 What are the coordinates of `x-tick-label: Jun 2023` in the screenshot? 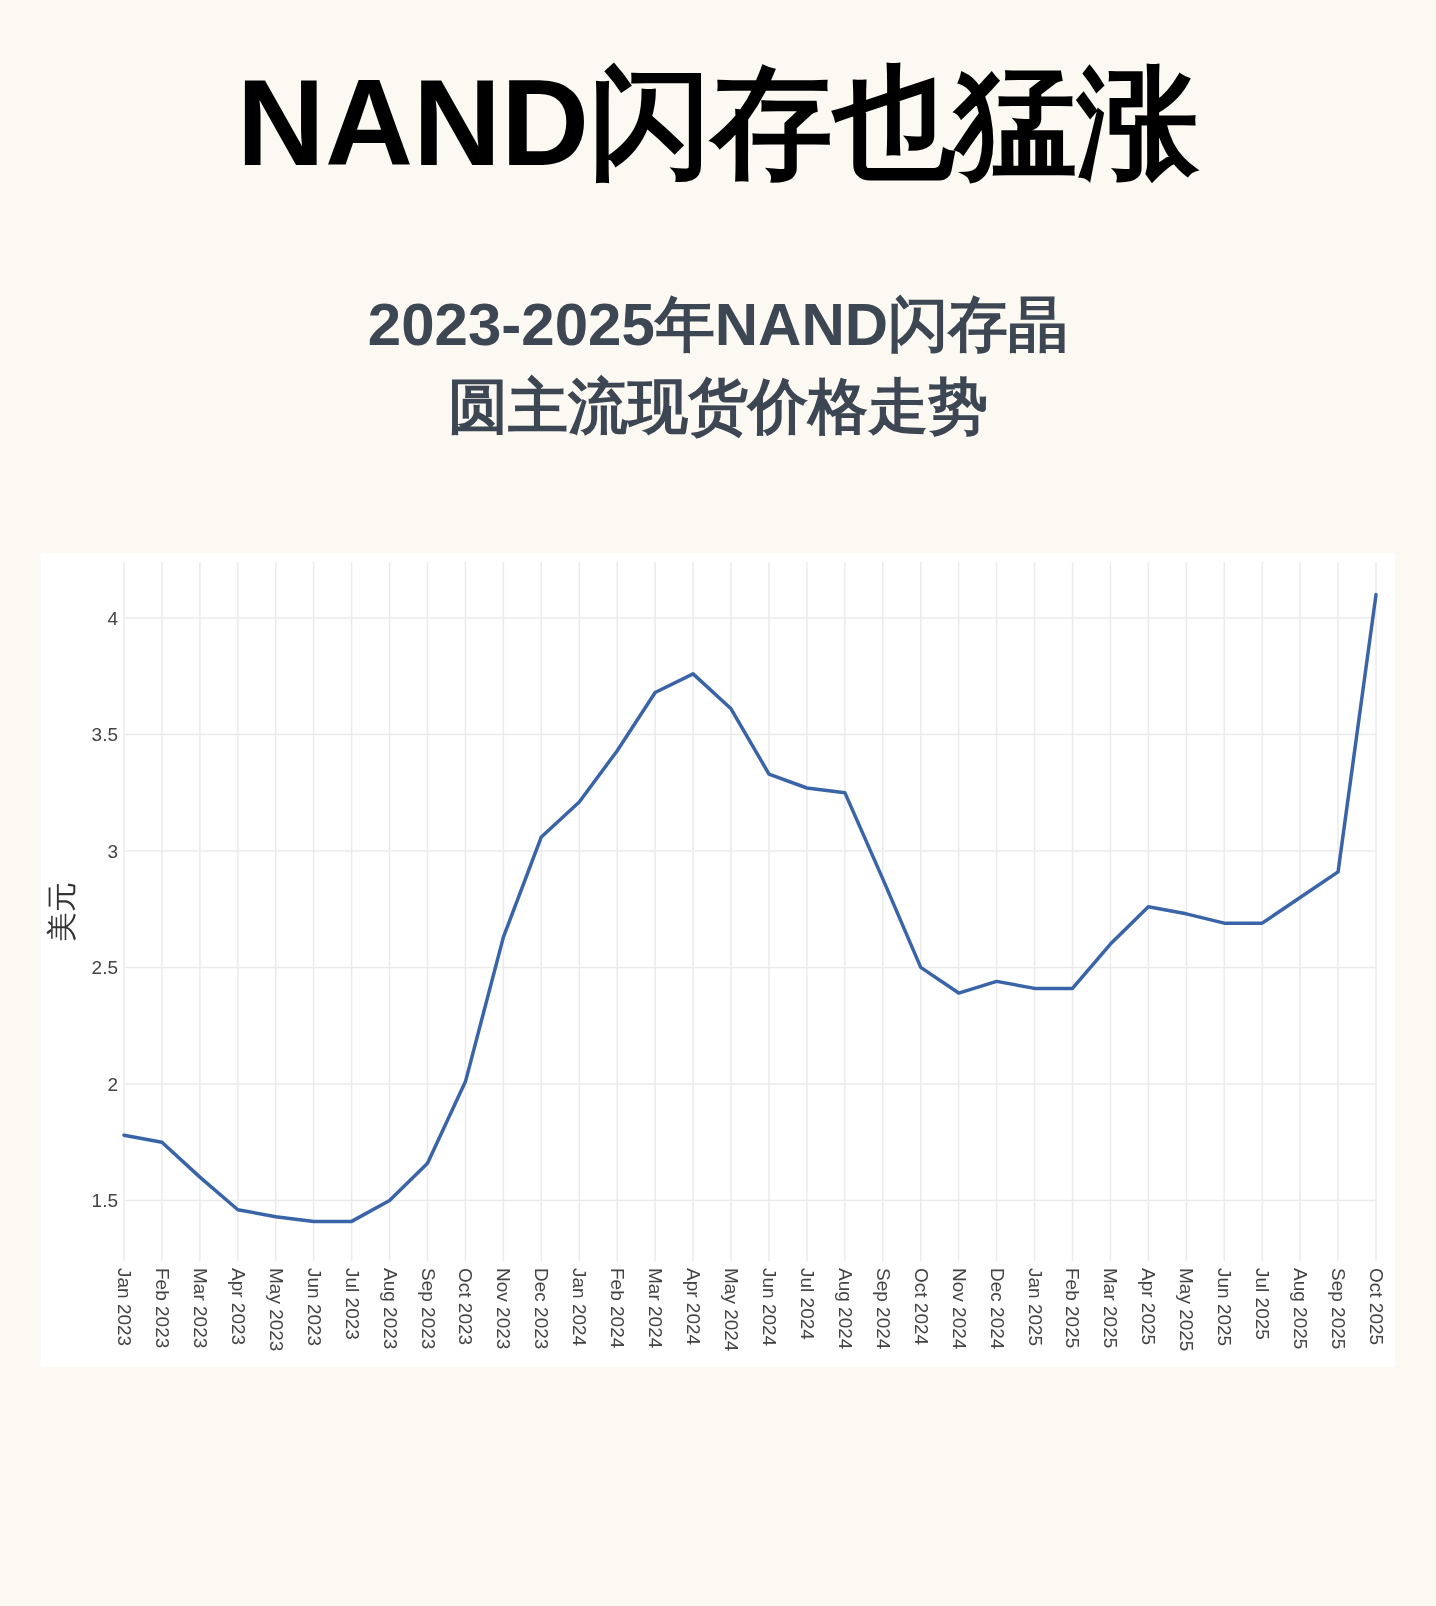 It's located at (314, 1307).